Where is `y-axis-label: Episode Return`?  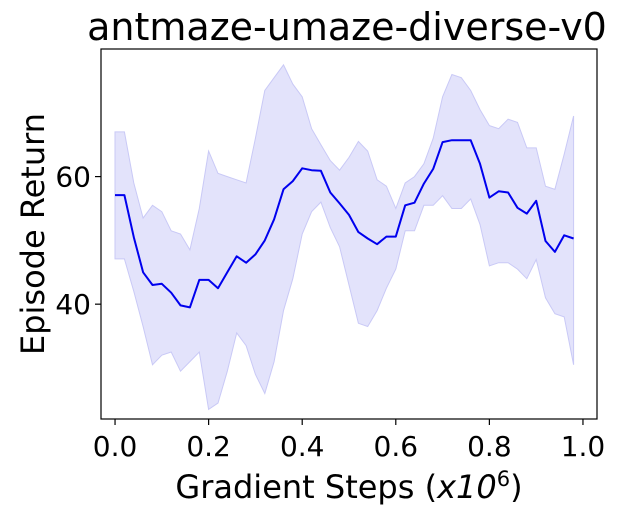
y-axis-label: Episode Return is located at coordinates (33, 234).